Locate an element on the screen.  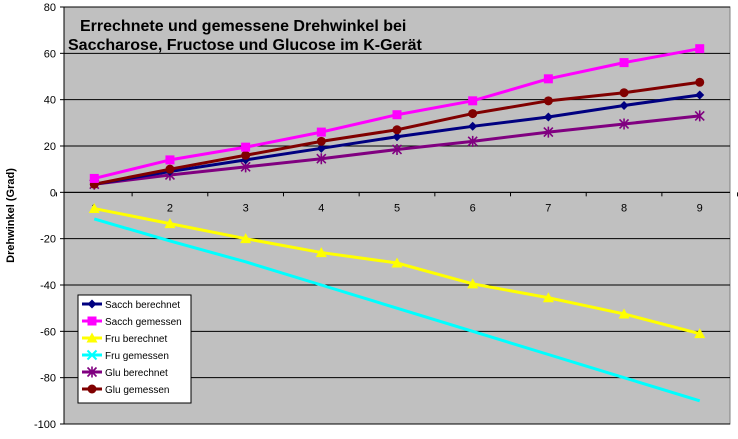
legend-label: Fru berechnet is located at coordinates (136, 339).